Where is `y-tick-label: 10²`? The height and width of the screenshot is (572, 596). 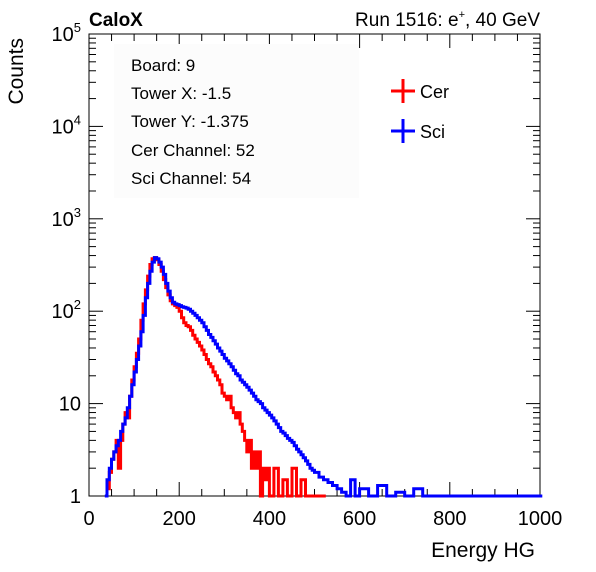 y-tick-label: 10² is located at coordinates (66, 310).